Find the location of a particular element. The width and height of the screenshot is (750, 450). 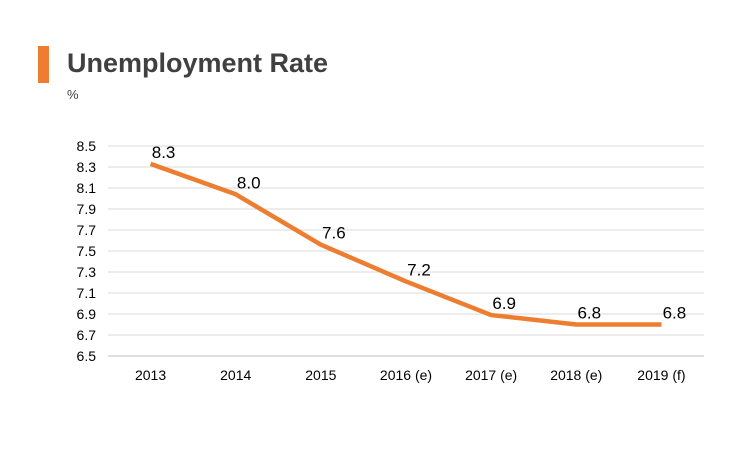

y-tick-label: 6.9 is located at coordinates (87, 314).